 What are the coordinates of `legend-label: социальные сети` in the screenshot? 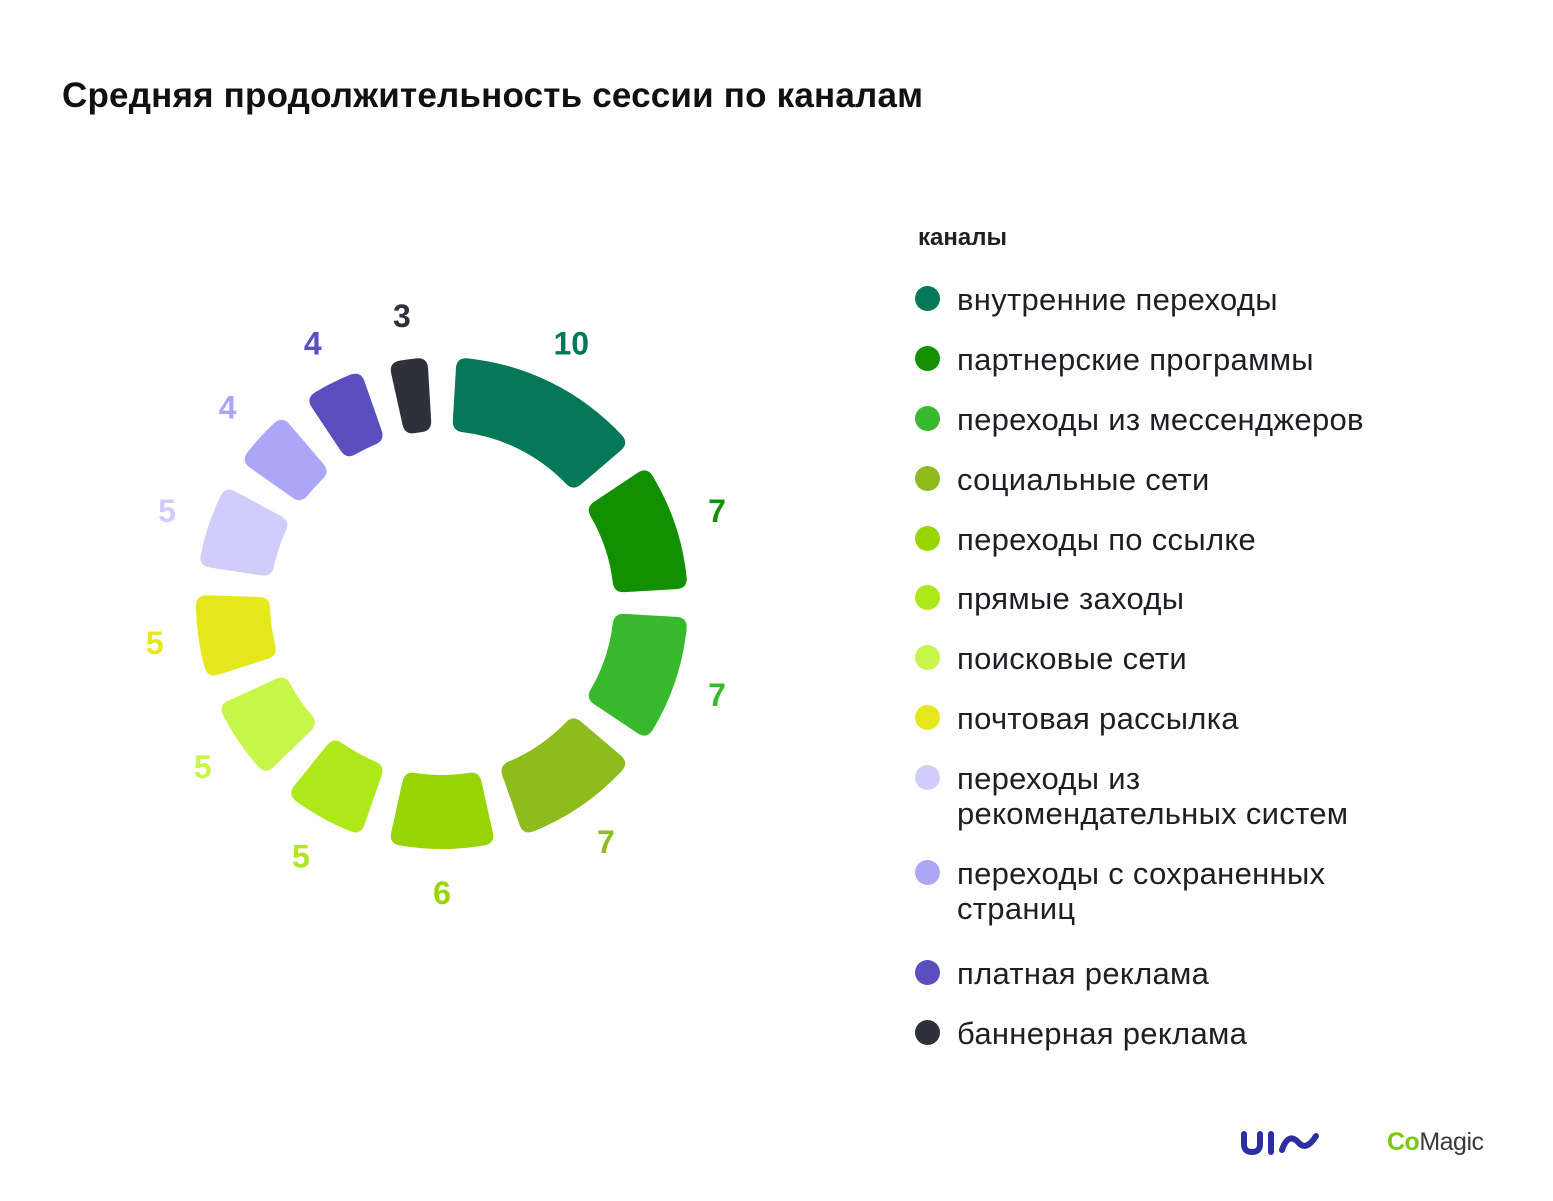 It's located at (1227, 479).